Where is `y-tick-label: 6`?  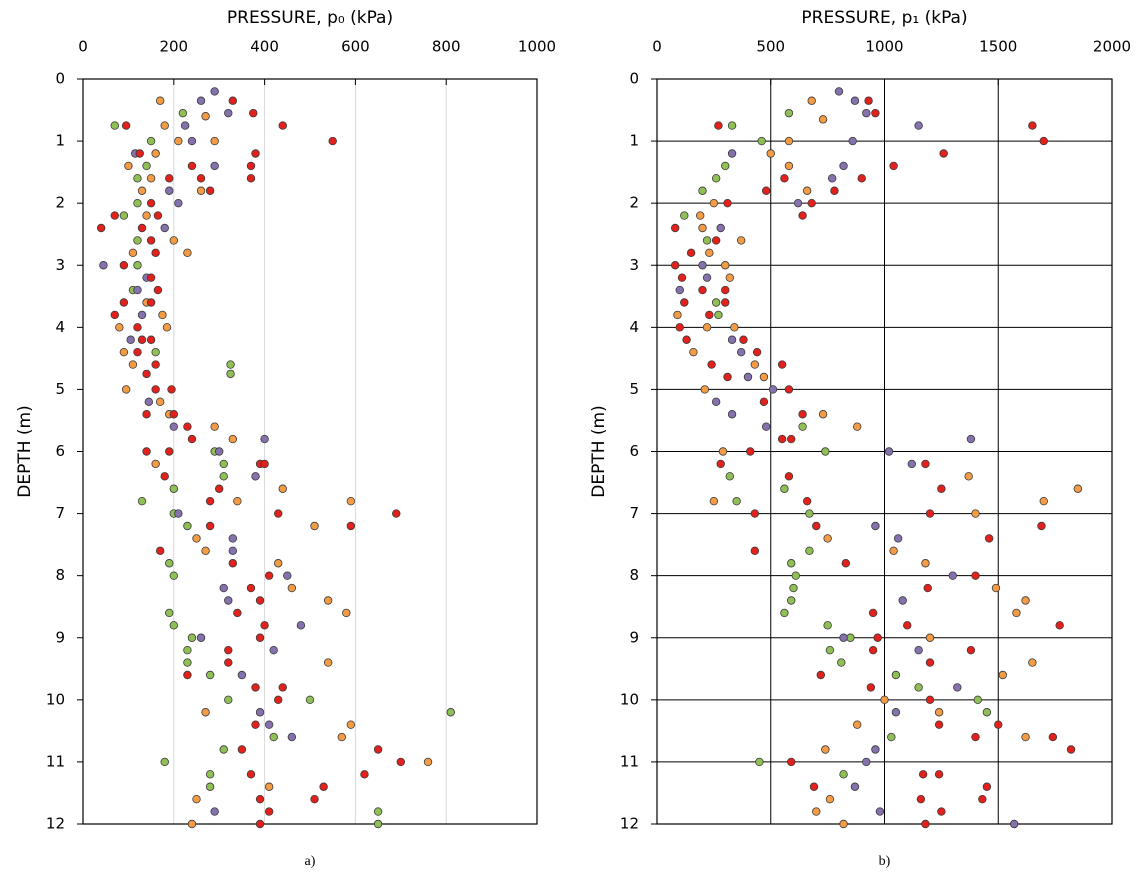
y-tick-label: 6 is located at coordinates (634, 451).